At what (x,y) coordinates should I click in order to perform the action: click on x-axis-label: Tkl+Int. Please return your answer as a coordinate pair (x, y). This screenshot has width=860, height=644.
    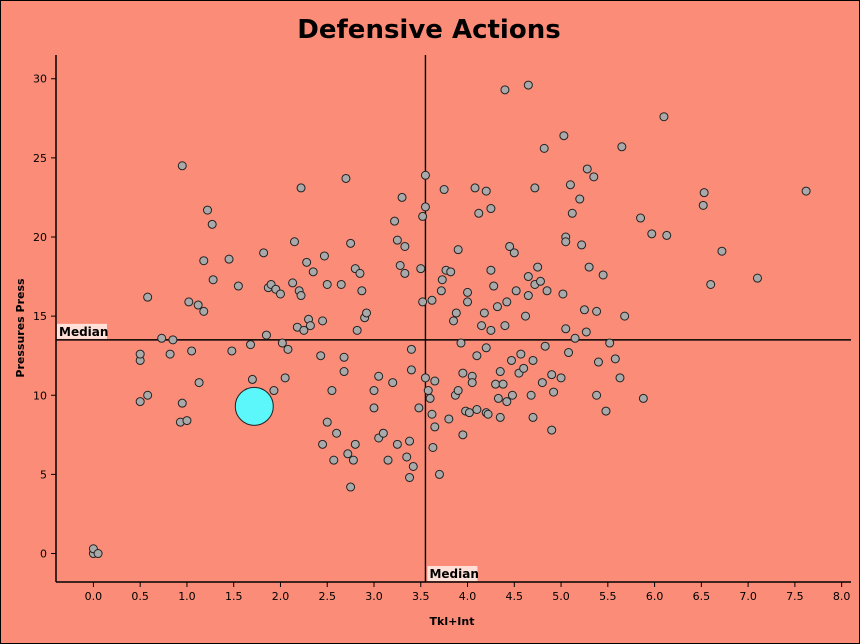
    Looking at the image, I should click on (452, 621).